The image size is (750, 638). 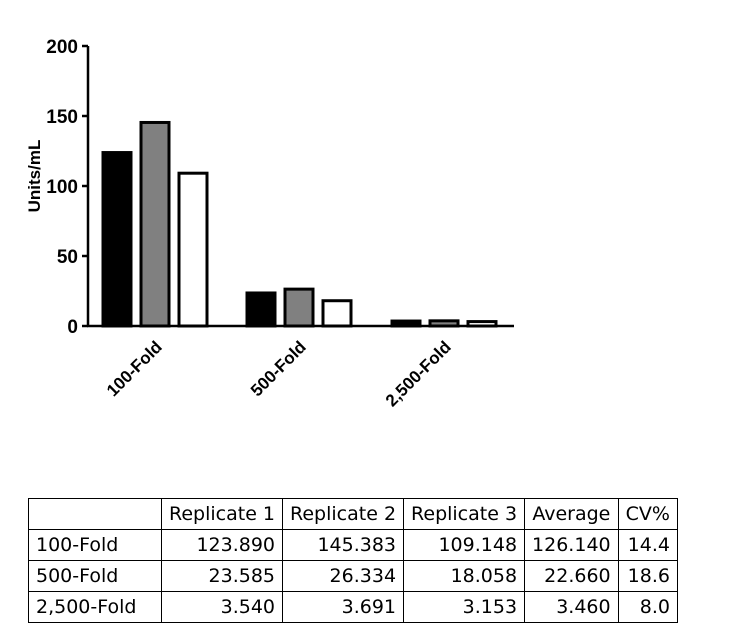 I want to click on table-header-cell: Average, so click(x=571, y=514).